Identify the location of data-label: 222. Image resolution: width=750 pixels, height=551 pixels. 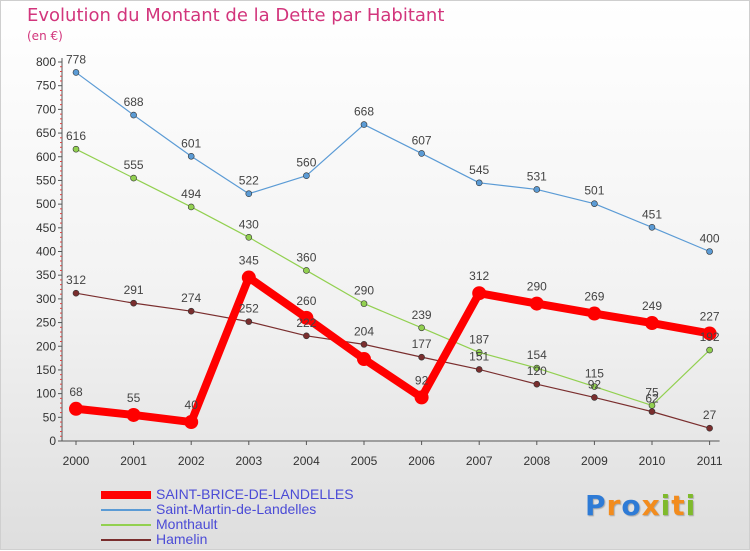
(306, 323).